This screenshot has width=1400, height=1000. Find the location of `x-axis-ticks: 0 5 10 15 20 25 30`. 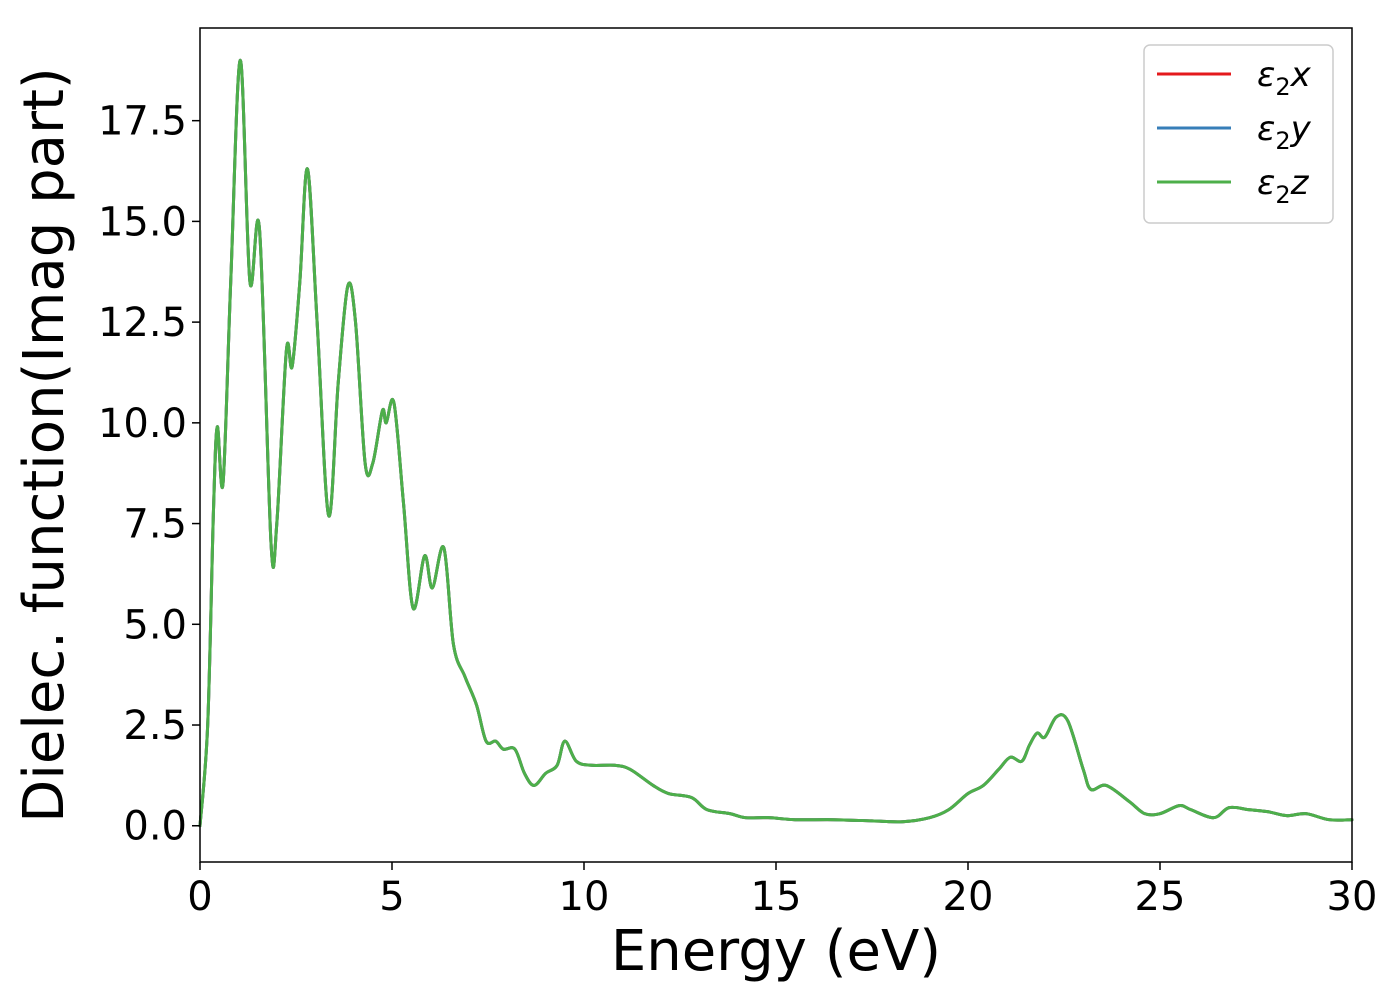

x-axis-ticks: 0 5 10 15 20 25 30 is located at coordinates (782, 891).